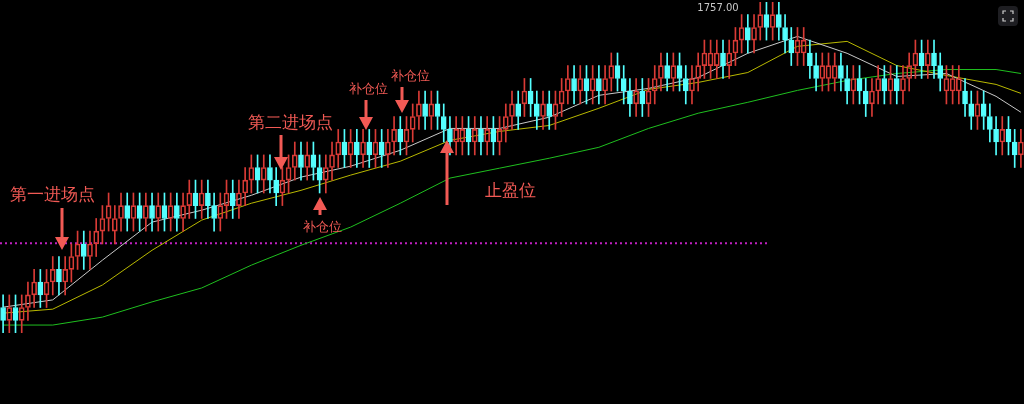 The image size is (1024, 404). I want to click on annotation: 止盈位, so click(510, 189).